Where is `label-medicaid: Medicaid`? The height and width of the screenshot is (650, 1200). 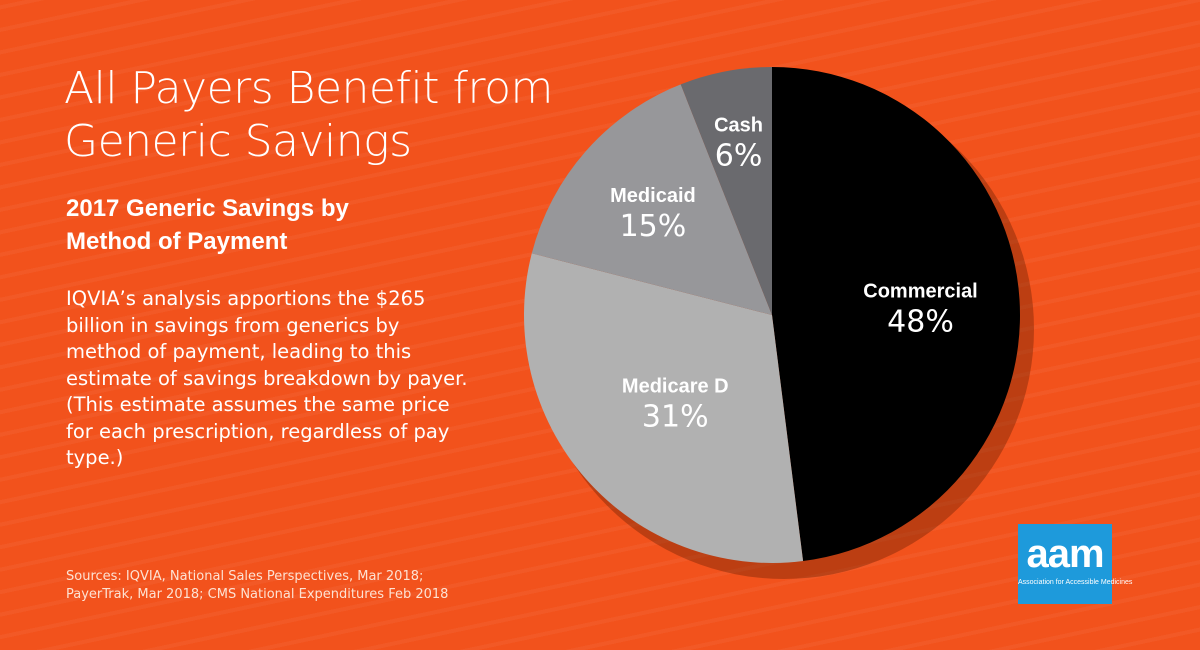 label-medicaid: Medicaid is located at coordinates (653, 196).